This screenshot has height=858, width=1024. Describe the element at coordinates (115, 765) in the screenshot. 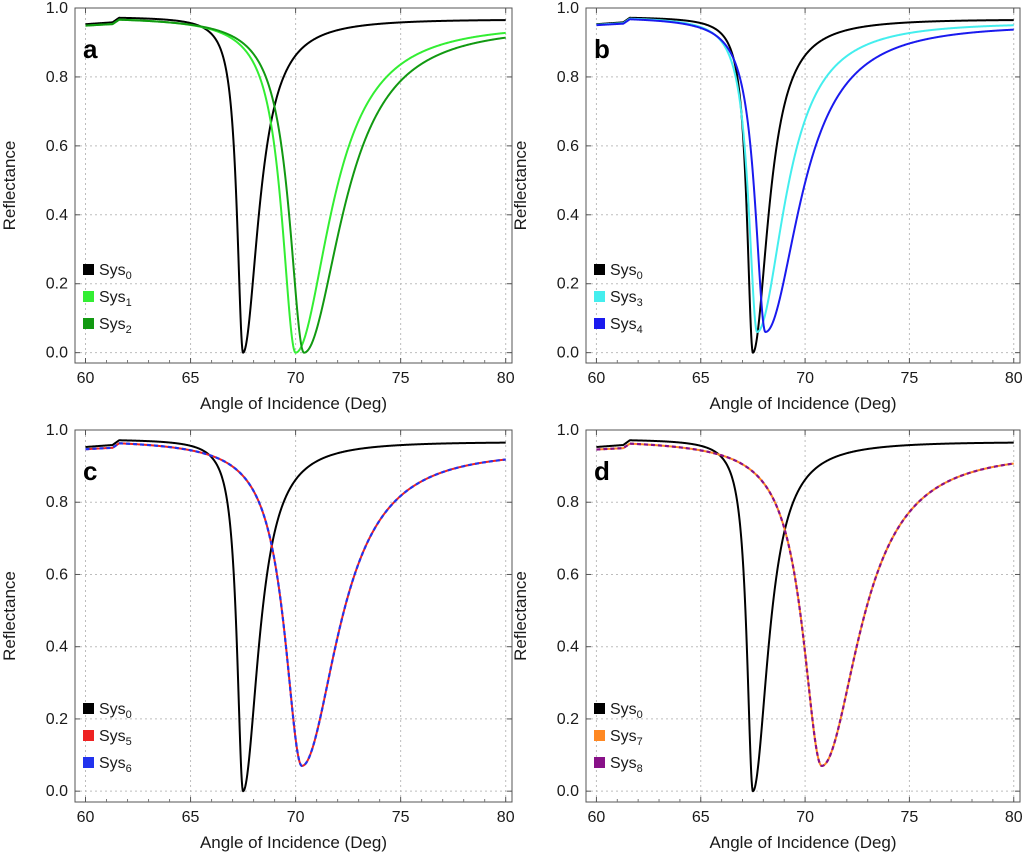

I see `legend-label-sys6: Sys6` at that location.